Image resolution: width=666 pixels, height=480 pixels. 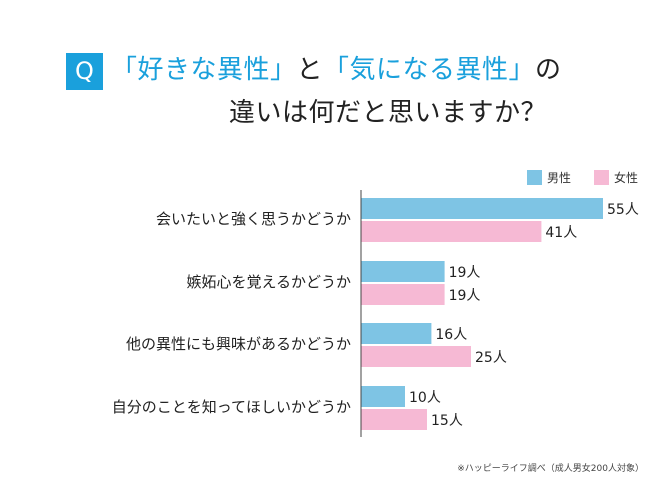 What do you see at coordinates (231, 407) in the screenshot?
I see `category-label: 自分のことを知ってほしいかどうか` at bounding box center [231, 407].